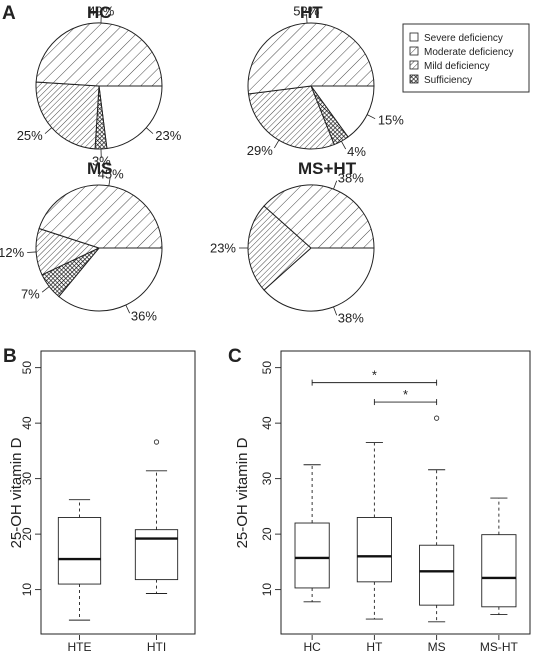 The image size is (533, 655). Describe the element at coordinates (144, 315) in the screenshot. I see `pie-percent-label: 36%` at that location.